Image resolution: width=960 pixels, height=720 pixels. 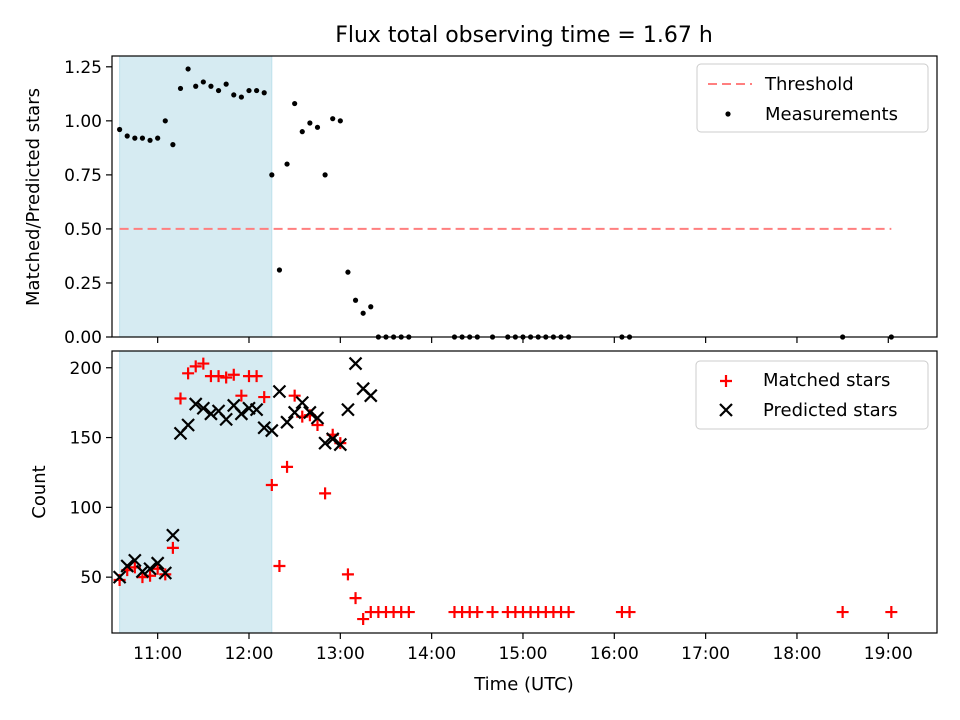 I want to click on measurements-legend-label: Measurements, so click(x=831, y=114).